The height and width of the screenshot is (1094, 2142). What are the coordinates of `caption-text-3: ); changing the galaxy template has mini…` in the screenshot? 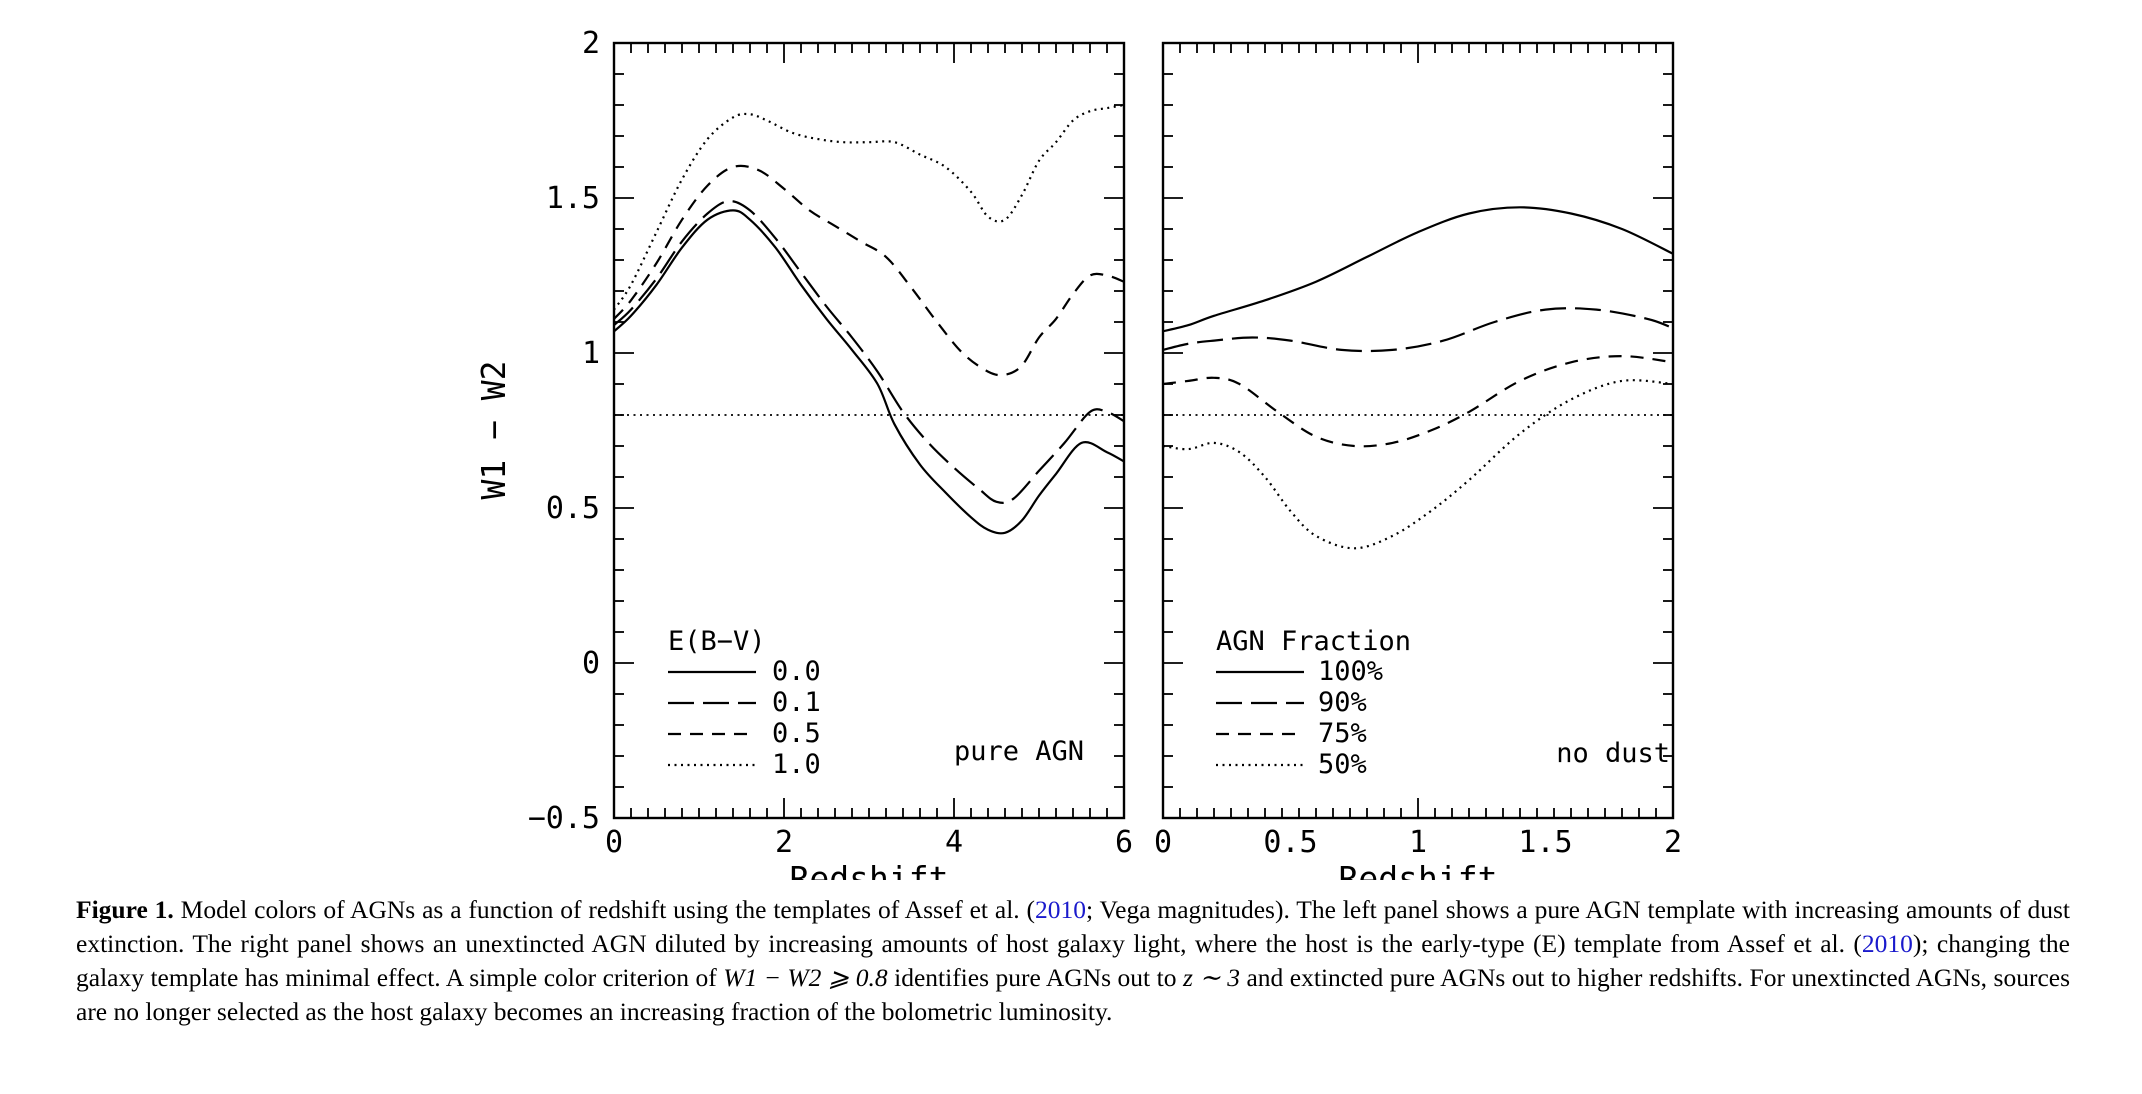 It's located at (1073, 960).